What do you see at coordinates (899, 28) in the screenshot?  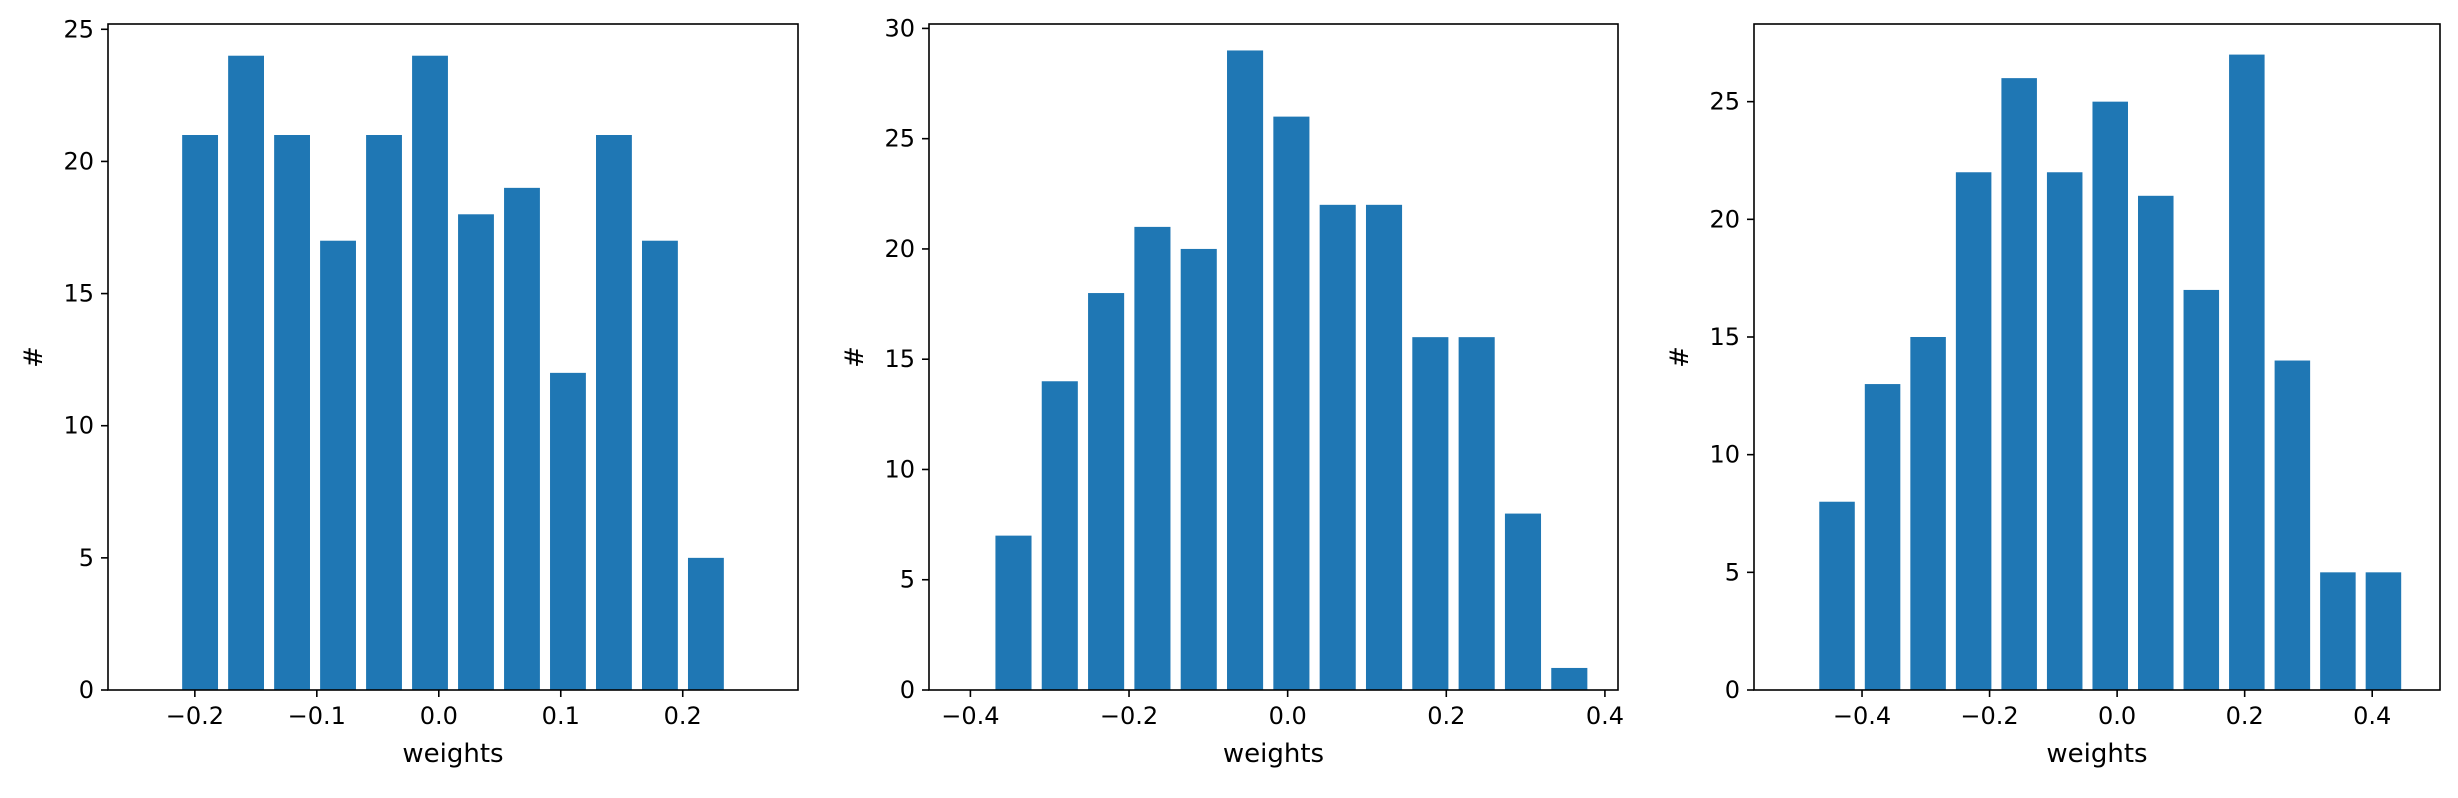 I see `y-tick-label: 30` at bounding box center [899, 28].